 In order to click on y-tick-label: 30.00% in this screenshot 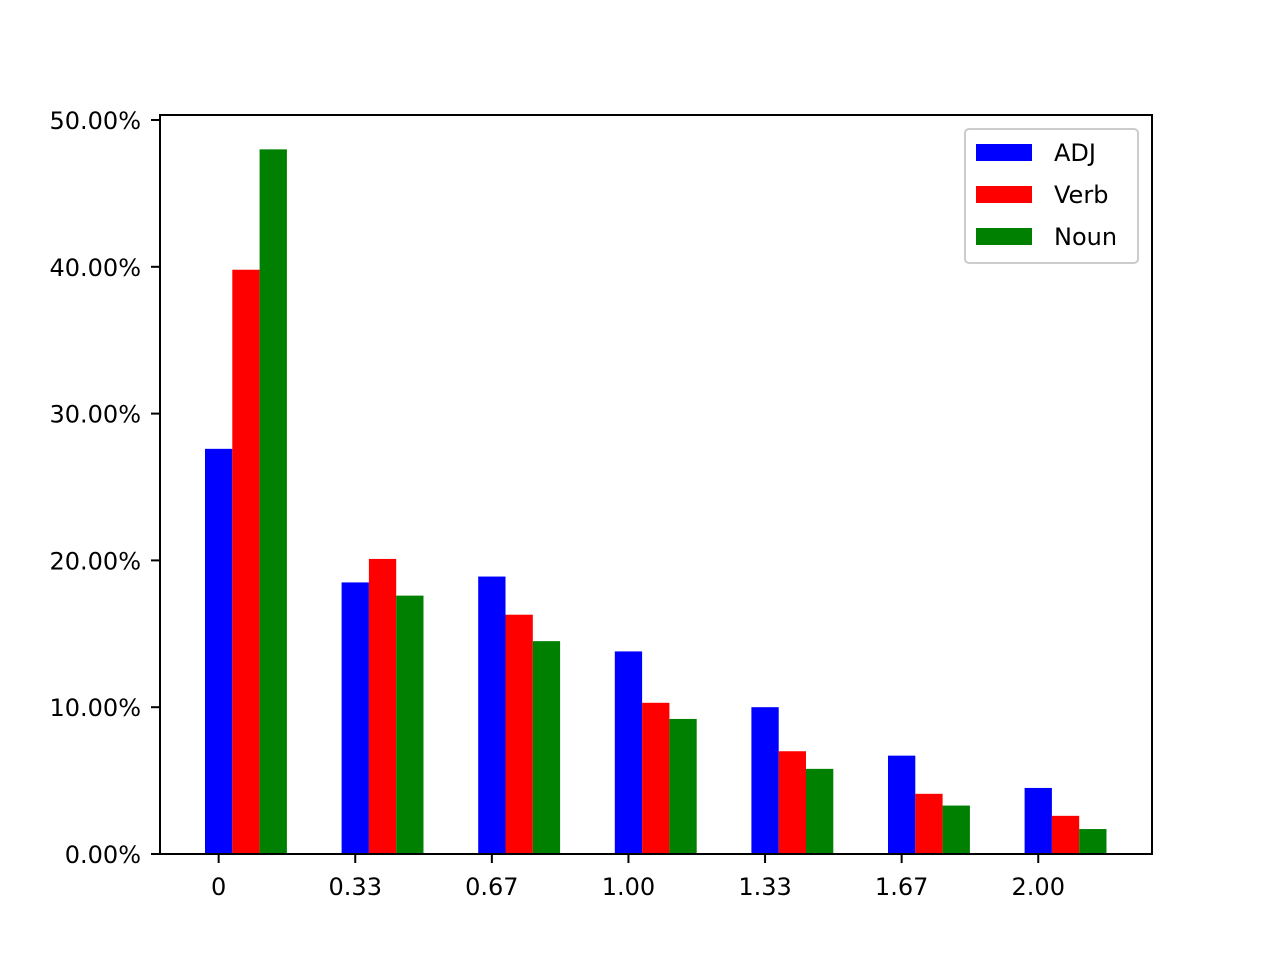, I will do `click(95, 415)`.